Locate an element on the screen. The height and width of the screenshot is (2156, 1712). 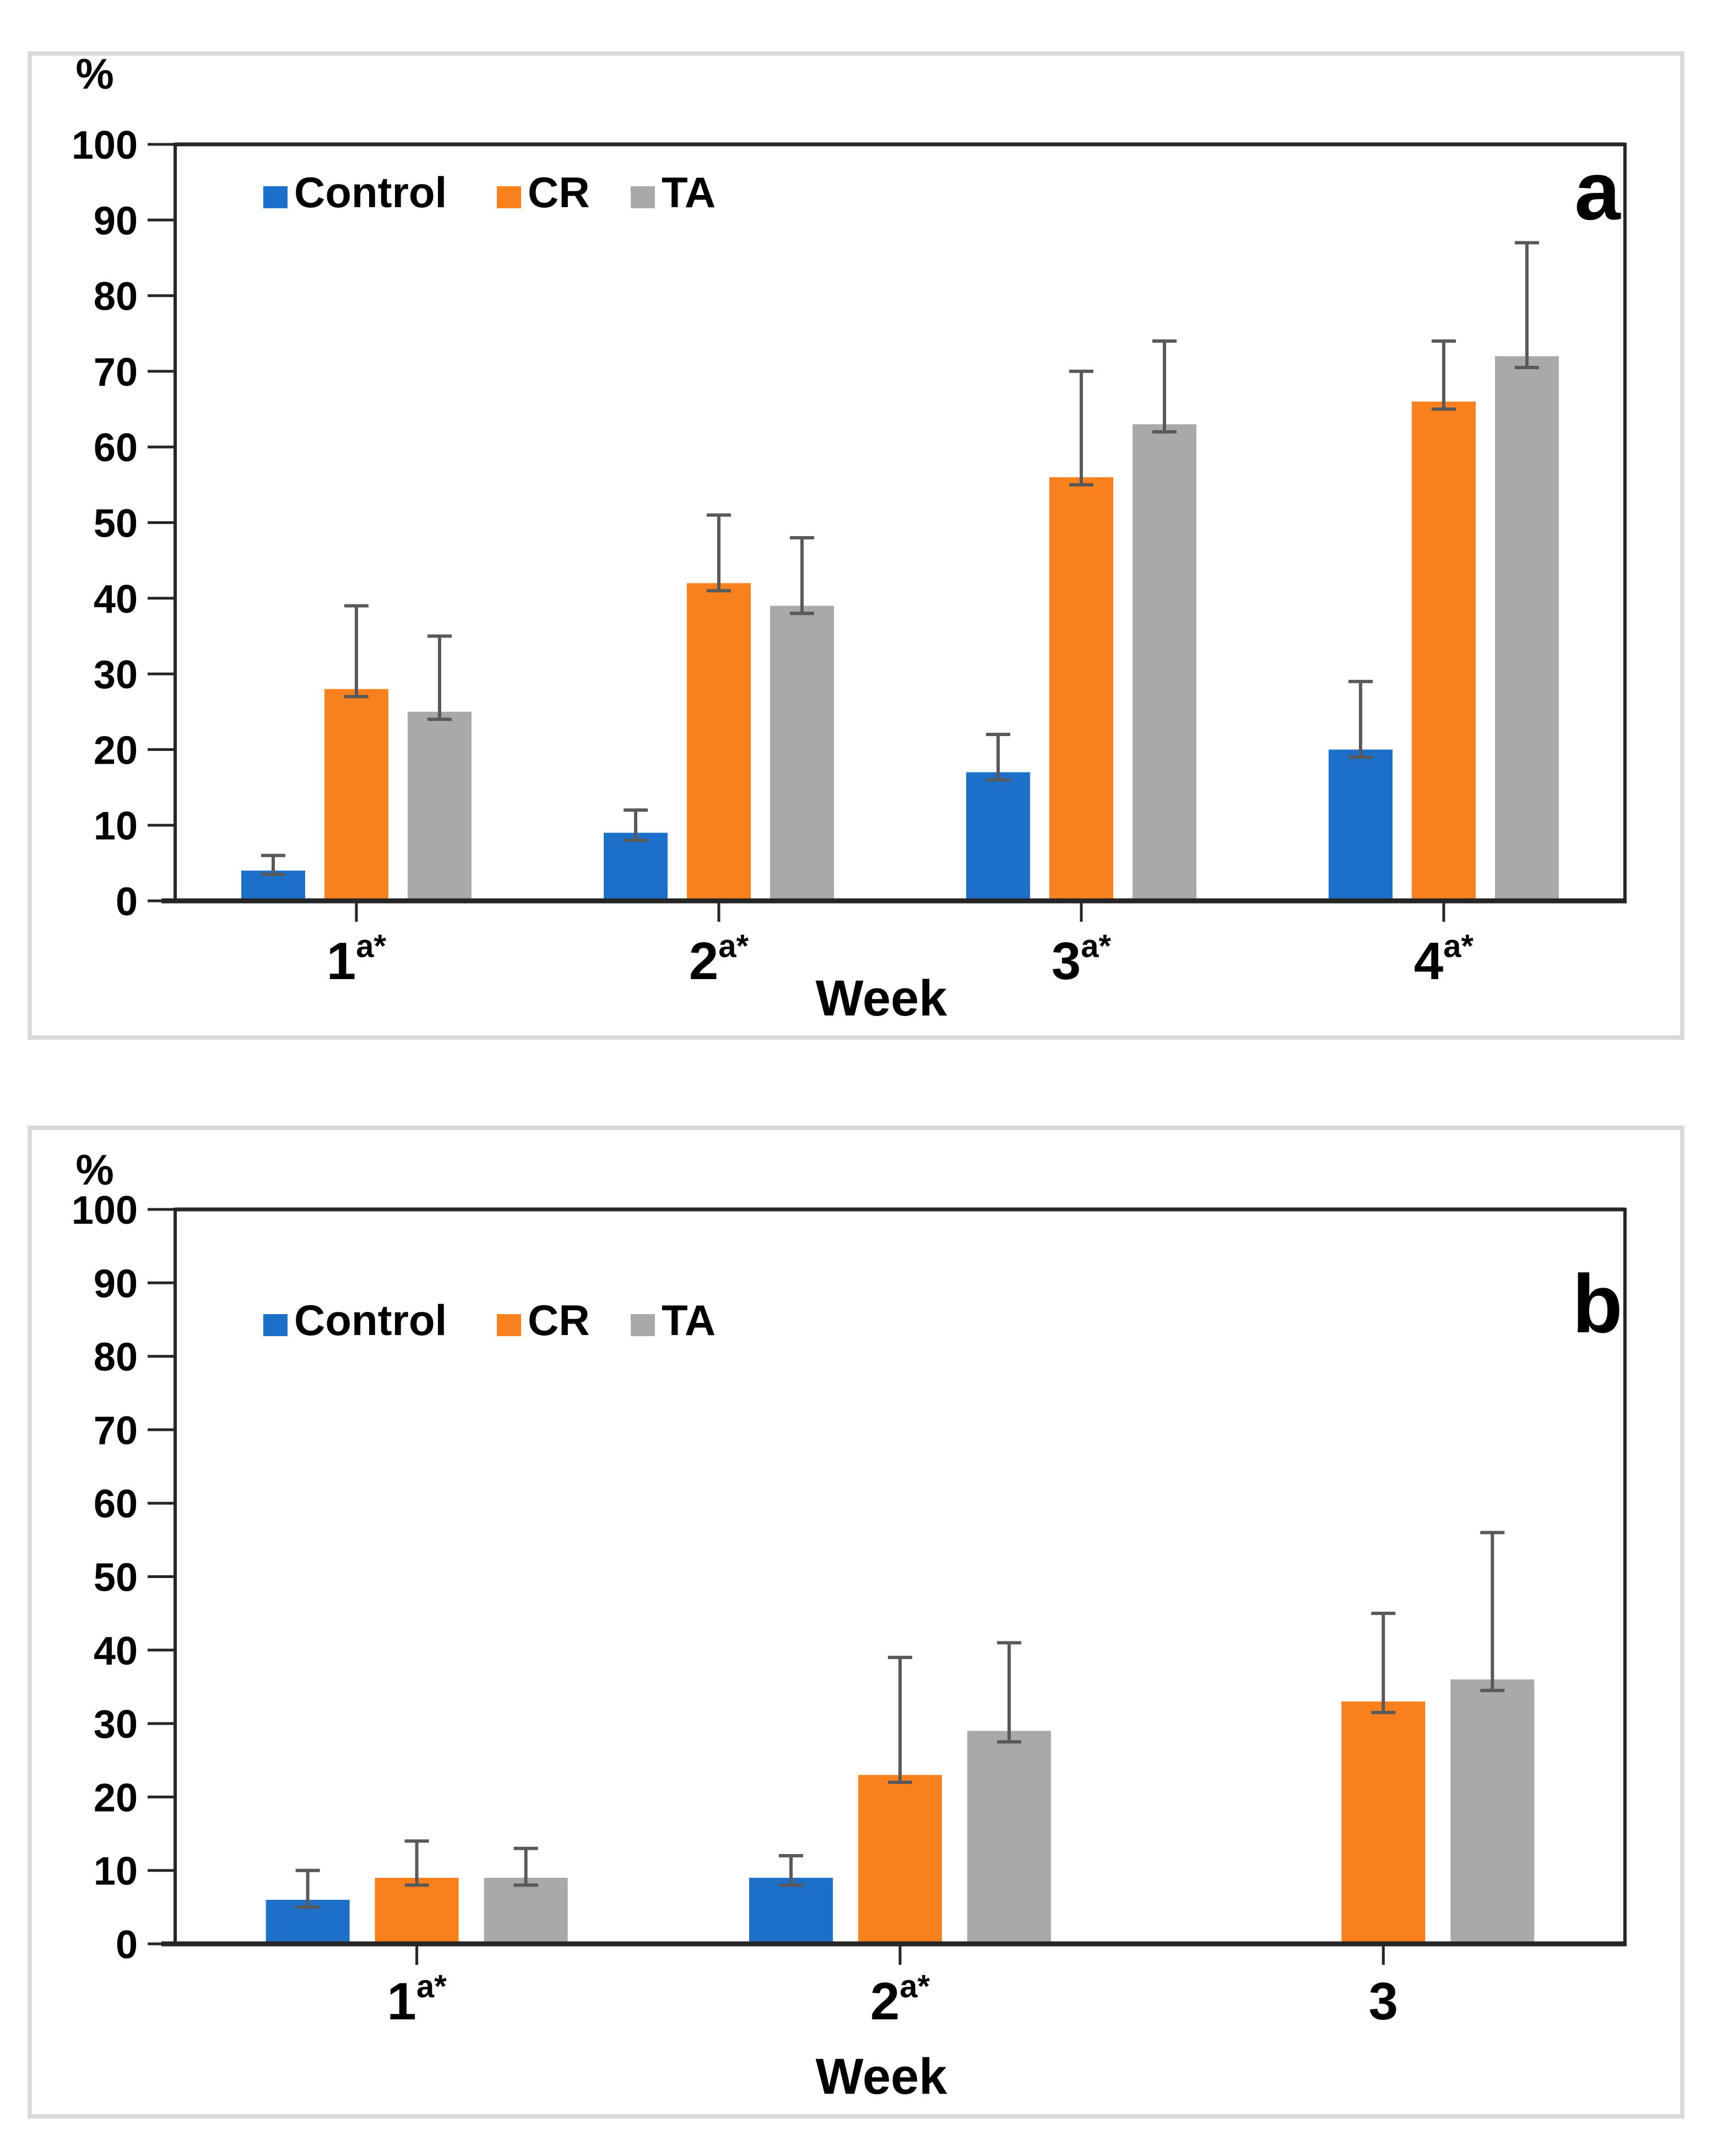
error-bars-ta is located at coordinates (1009, 1709).